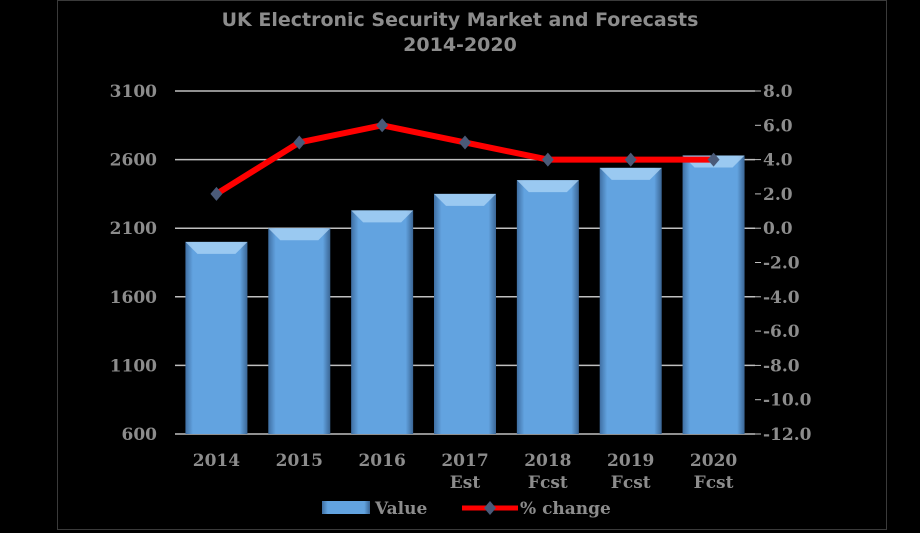  What do you see at coordinates (133, 229) in the screenshot?
I see `y-left-tick-label: 2100` at bounding box center [133, 229].